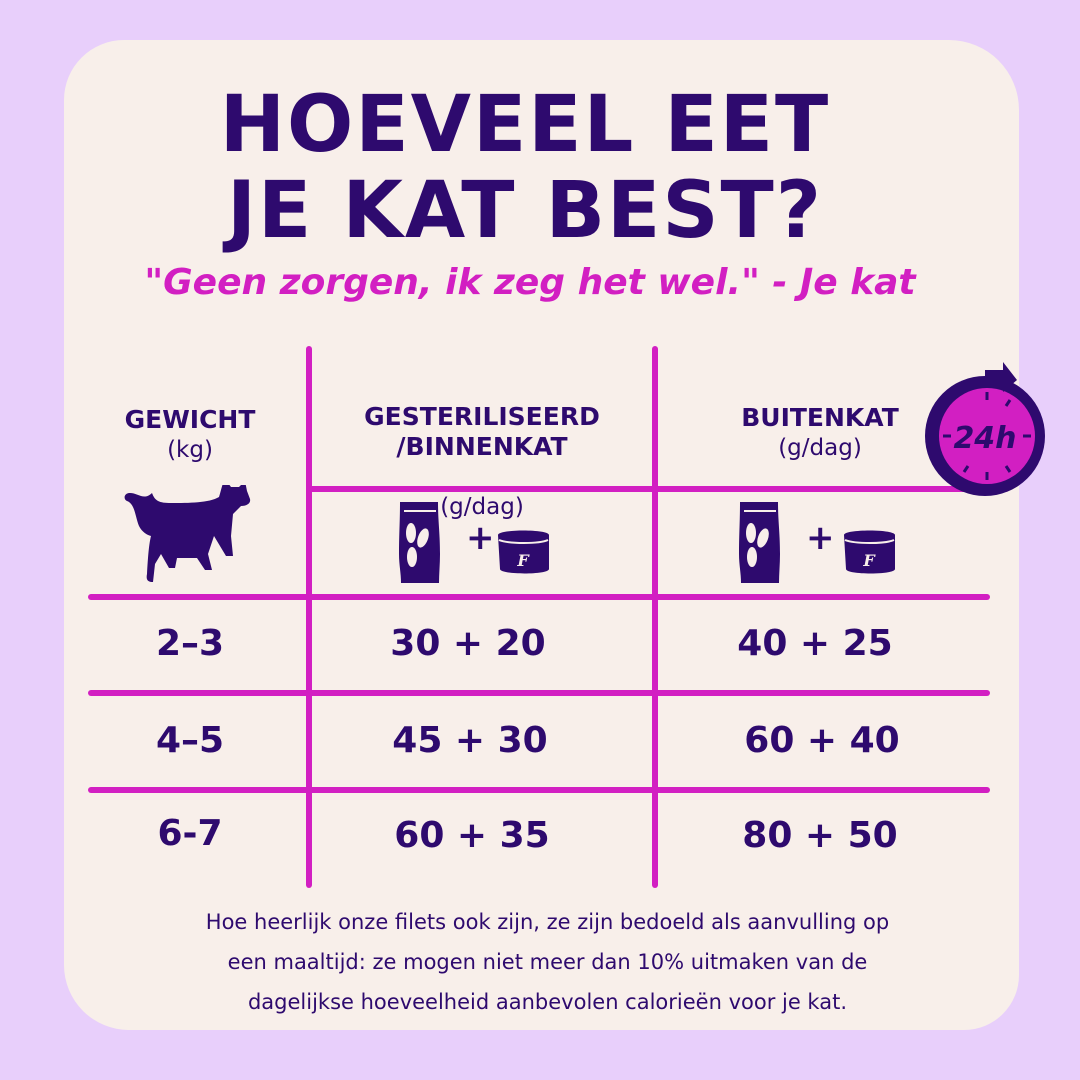 The height and width of the screenshot is (1080, 1080). What do you see at coordinates (525, 125) in the screenshot?
I see `title-line-1: HOEVEEL EET` at bounding box center [525, 125].